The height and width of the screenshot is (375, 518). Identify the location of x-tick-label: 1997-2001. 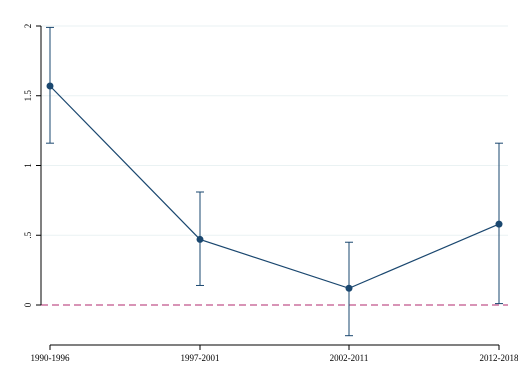
(200, 358).